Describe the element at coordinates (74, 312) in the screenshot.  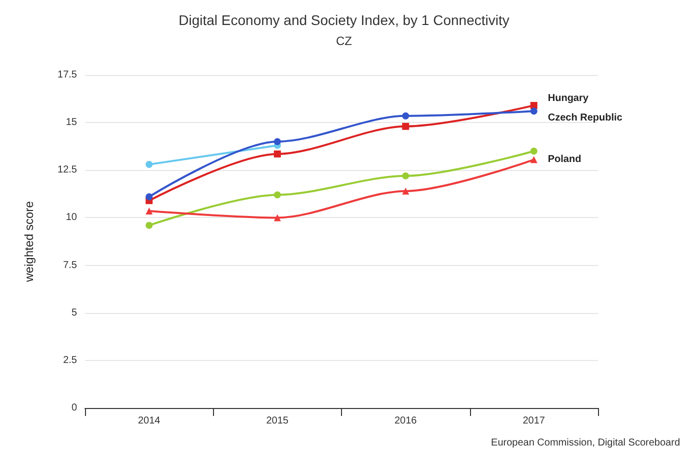
I see `y-tick-label: 5` at that location.